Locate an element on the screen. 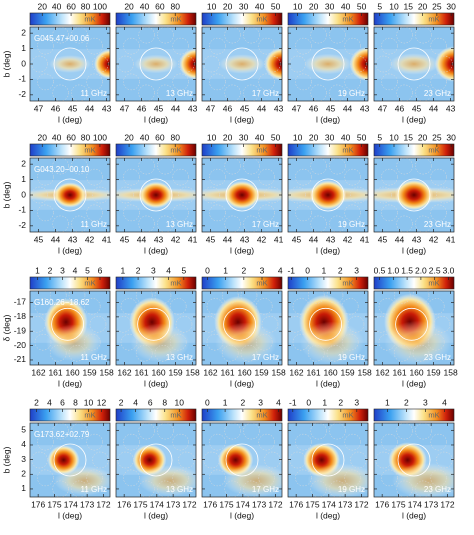  y-axis-label: b (deg) is located at coordinates (6, 63).